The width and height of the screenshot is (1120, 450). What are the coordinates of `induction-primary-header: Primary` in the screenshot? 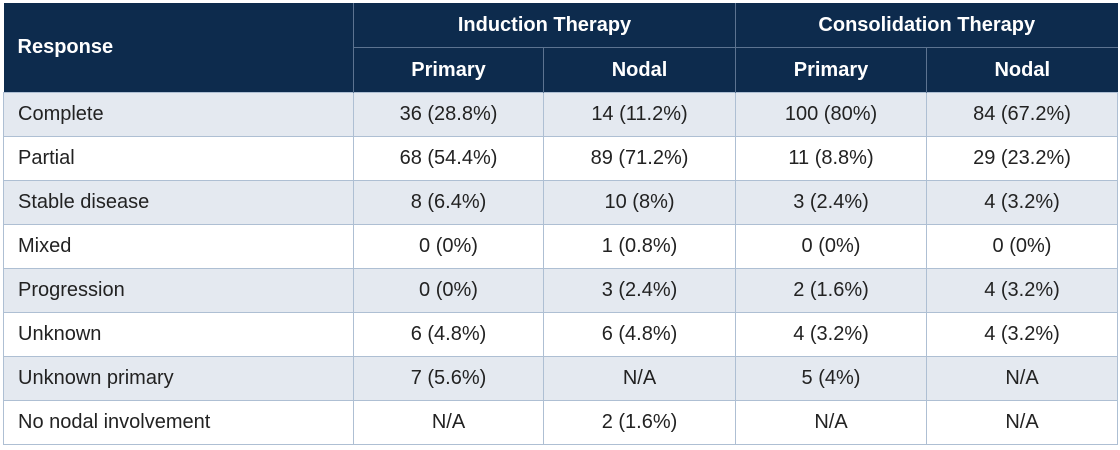 It's located at (448, 70).